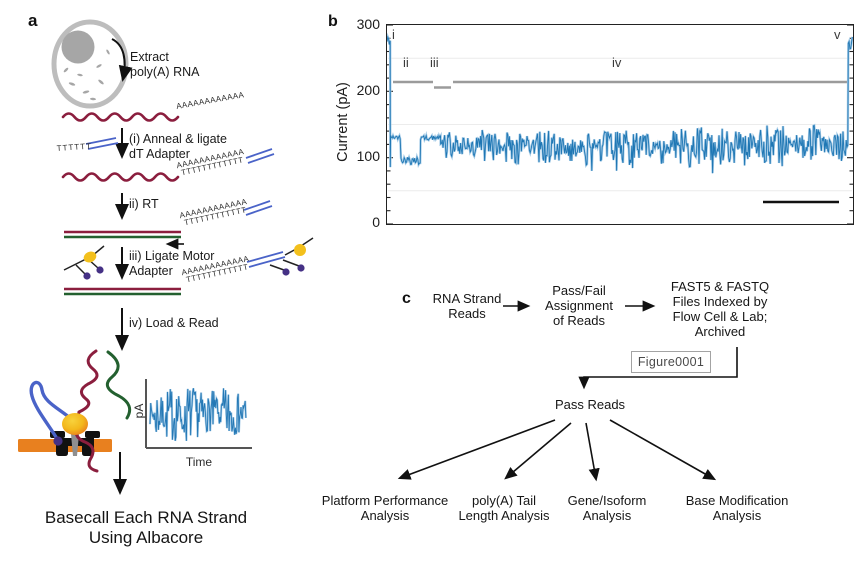 Image resolution: width=865 pixels, height=568 pixels. I want to click on region-label-v: v, so click(837, 34).